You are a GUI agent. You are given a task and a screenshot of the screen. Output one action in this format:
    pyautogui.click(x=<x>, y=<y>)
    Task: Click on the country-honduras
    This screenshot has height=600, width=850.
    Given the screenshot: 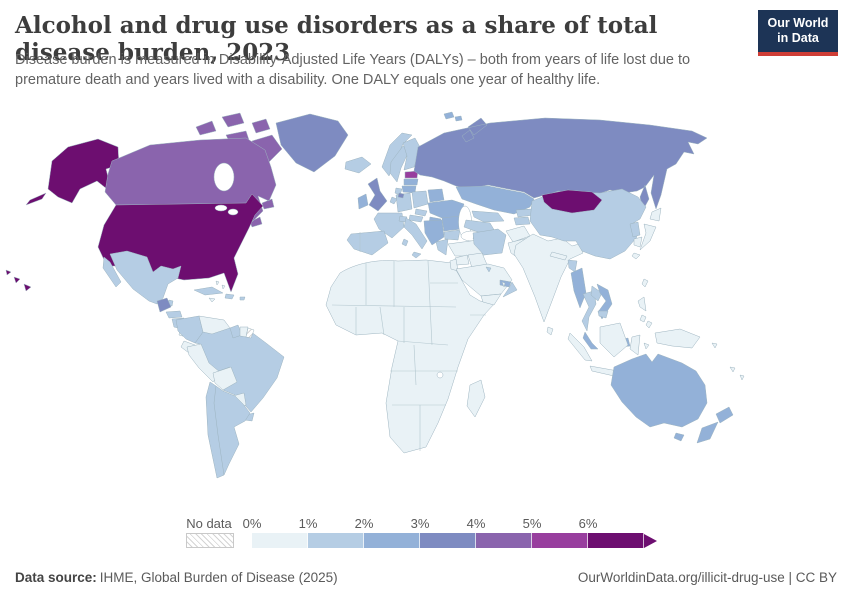 What is the action you would take?
    pyautogui.click(x=174, y=314)
    